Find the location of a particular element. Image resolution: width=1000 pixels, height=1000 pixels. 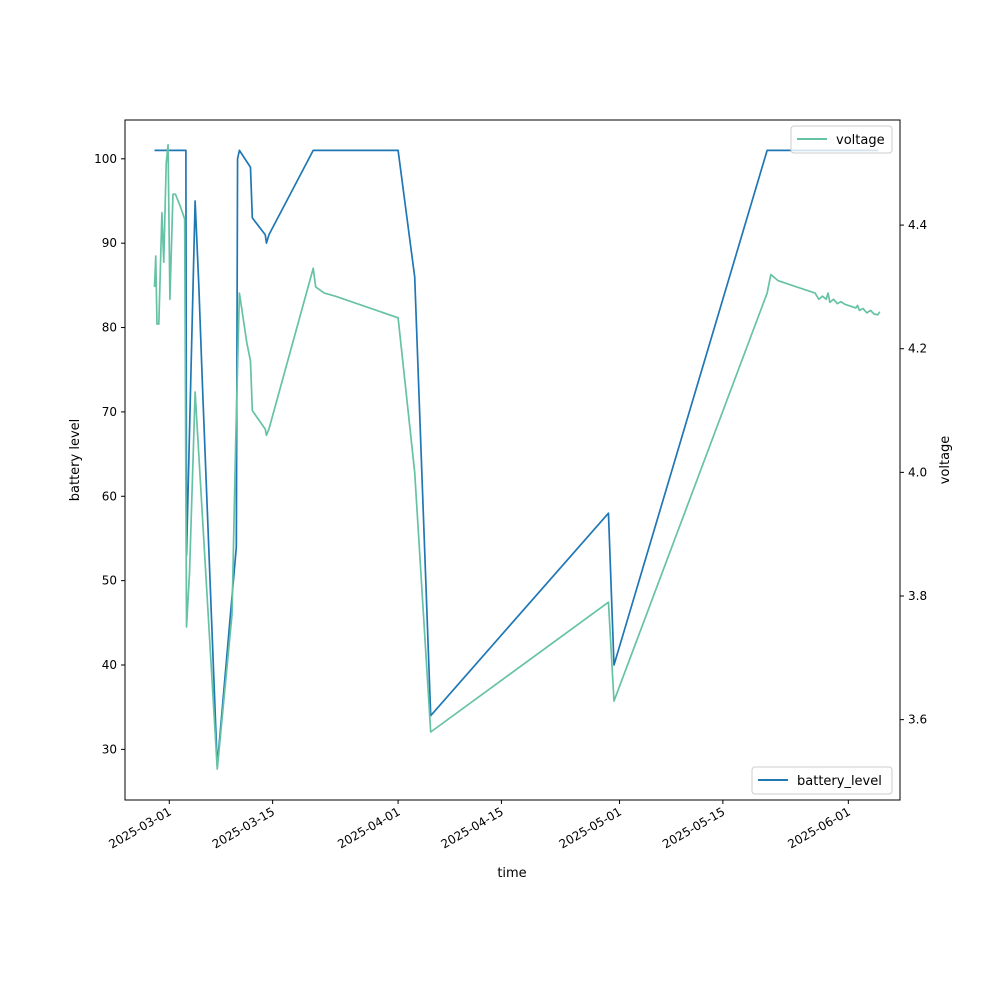

left-y-tick-label: 50 is located at coordinates (109, 581).